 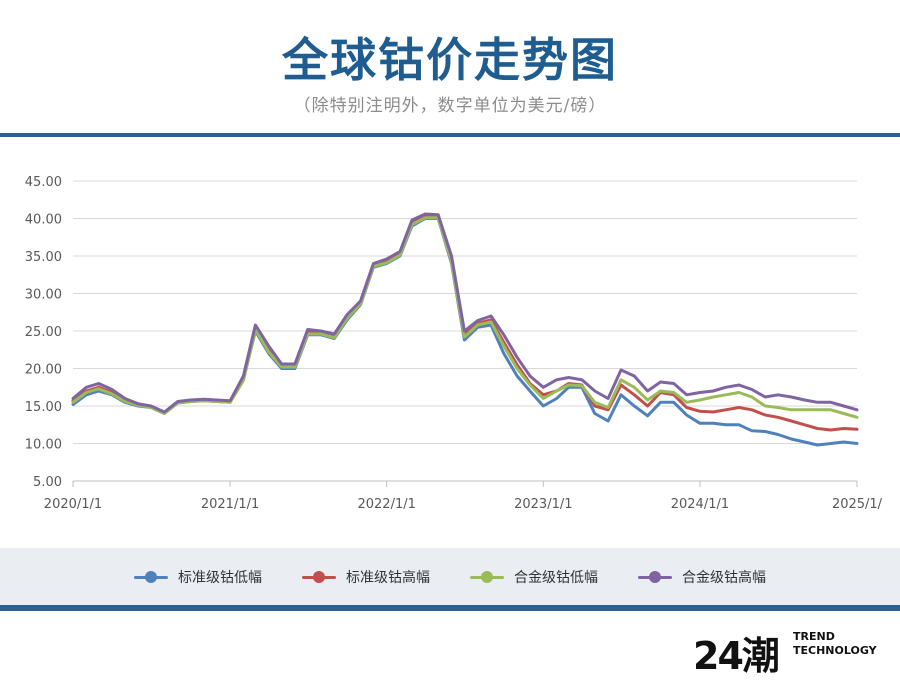 I want to click on chart-legend: 标准级钴低幅 标准级钴高幅 合金级钴低幅 合金级钴高幅, so click(x=450, y=577).